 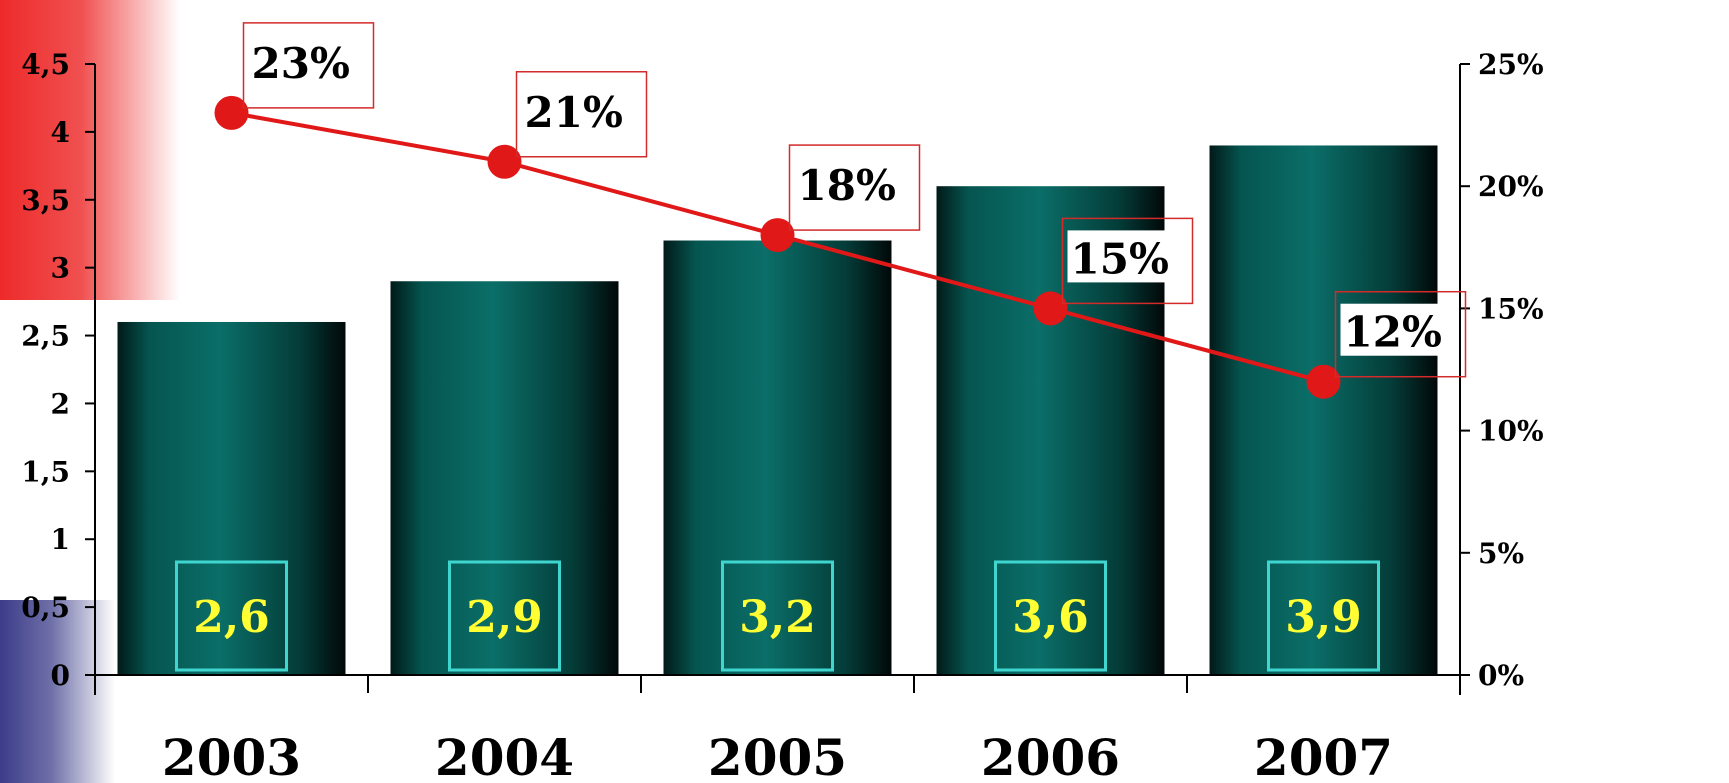 What do you see at coordinates (777, 235) in the screenshot?
I see `line-point-2005` at bounding box center [777, 235].